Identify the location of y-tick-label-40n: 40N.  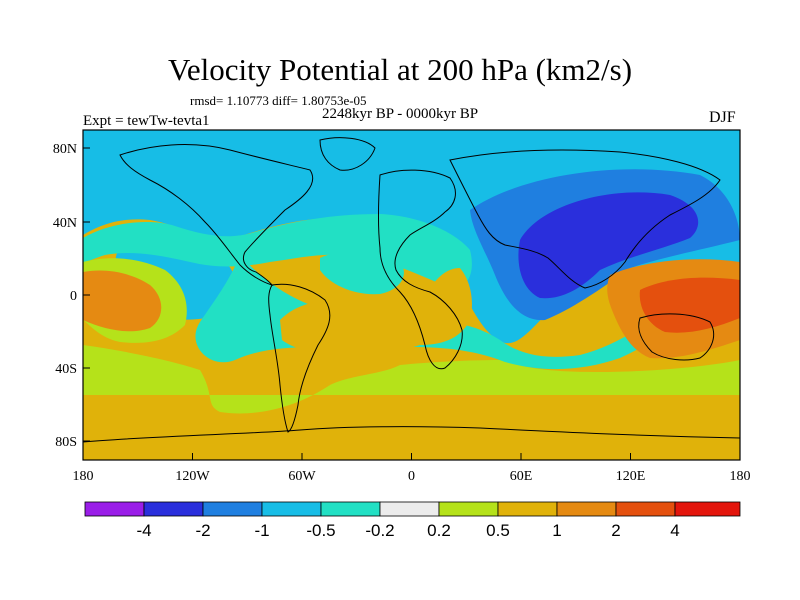
(65, 223).